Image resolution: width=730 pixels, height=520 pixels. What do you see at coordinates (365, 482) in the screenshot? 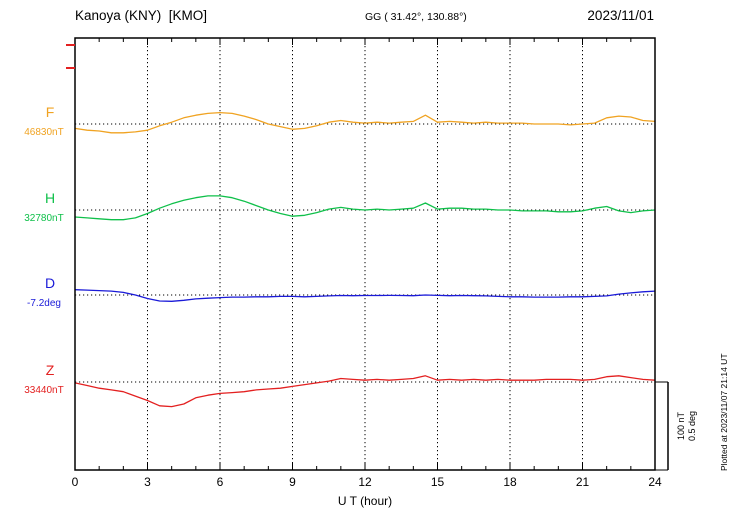
I see `x-tick-label: 12` at bounding box center [365, 482].